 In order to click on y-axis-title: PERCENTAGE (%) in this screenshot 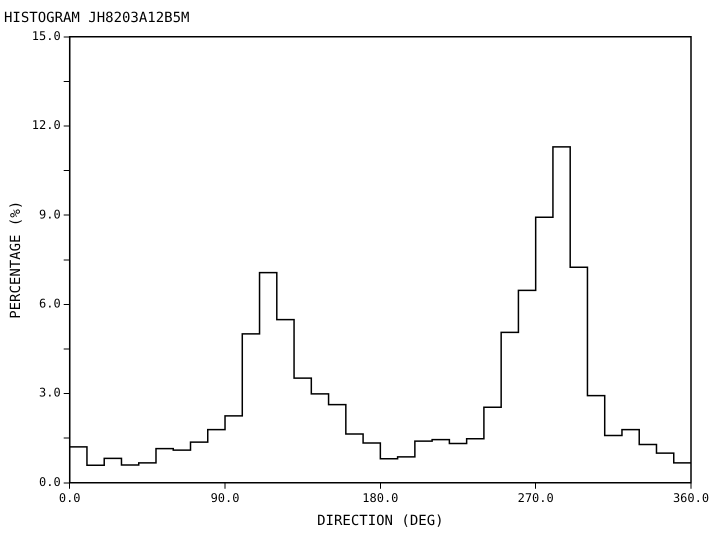, I will do `click(16, 259)`.